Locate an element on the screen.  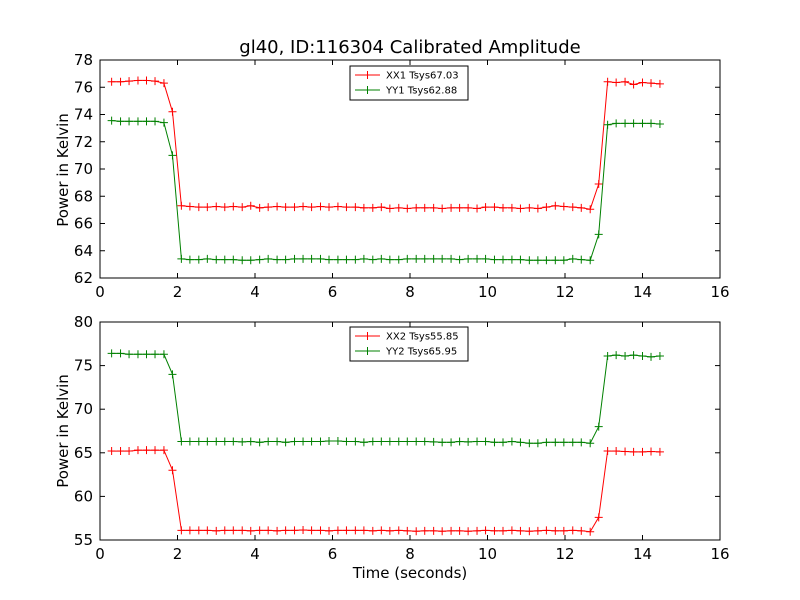
bottom-y-tick-label: 60 is located at coordinates (83, 496).